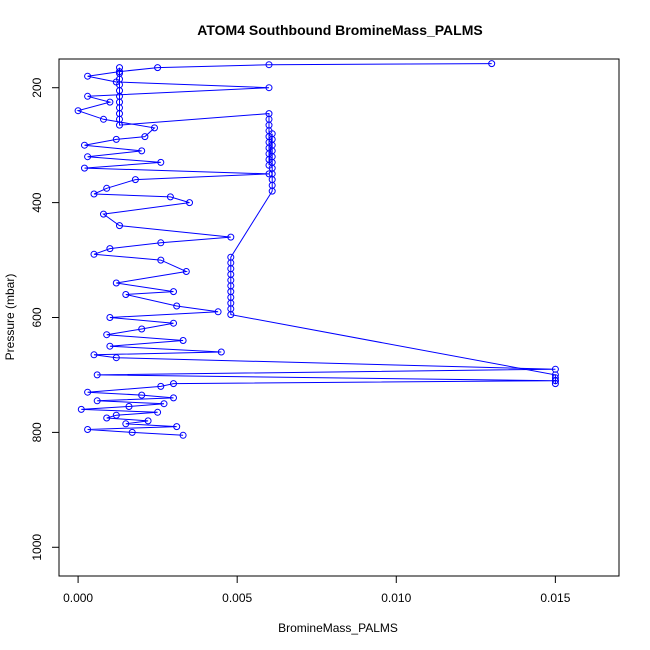  I want to click on x-tick-label: 0.010, so click(396, 598).